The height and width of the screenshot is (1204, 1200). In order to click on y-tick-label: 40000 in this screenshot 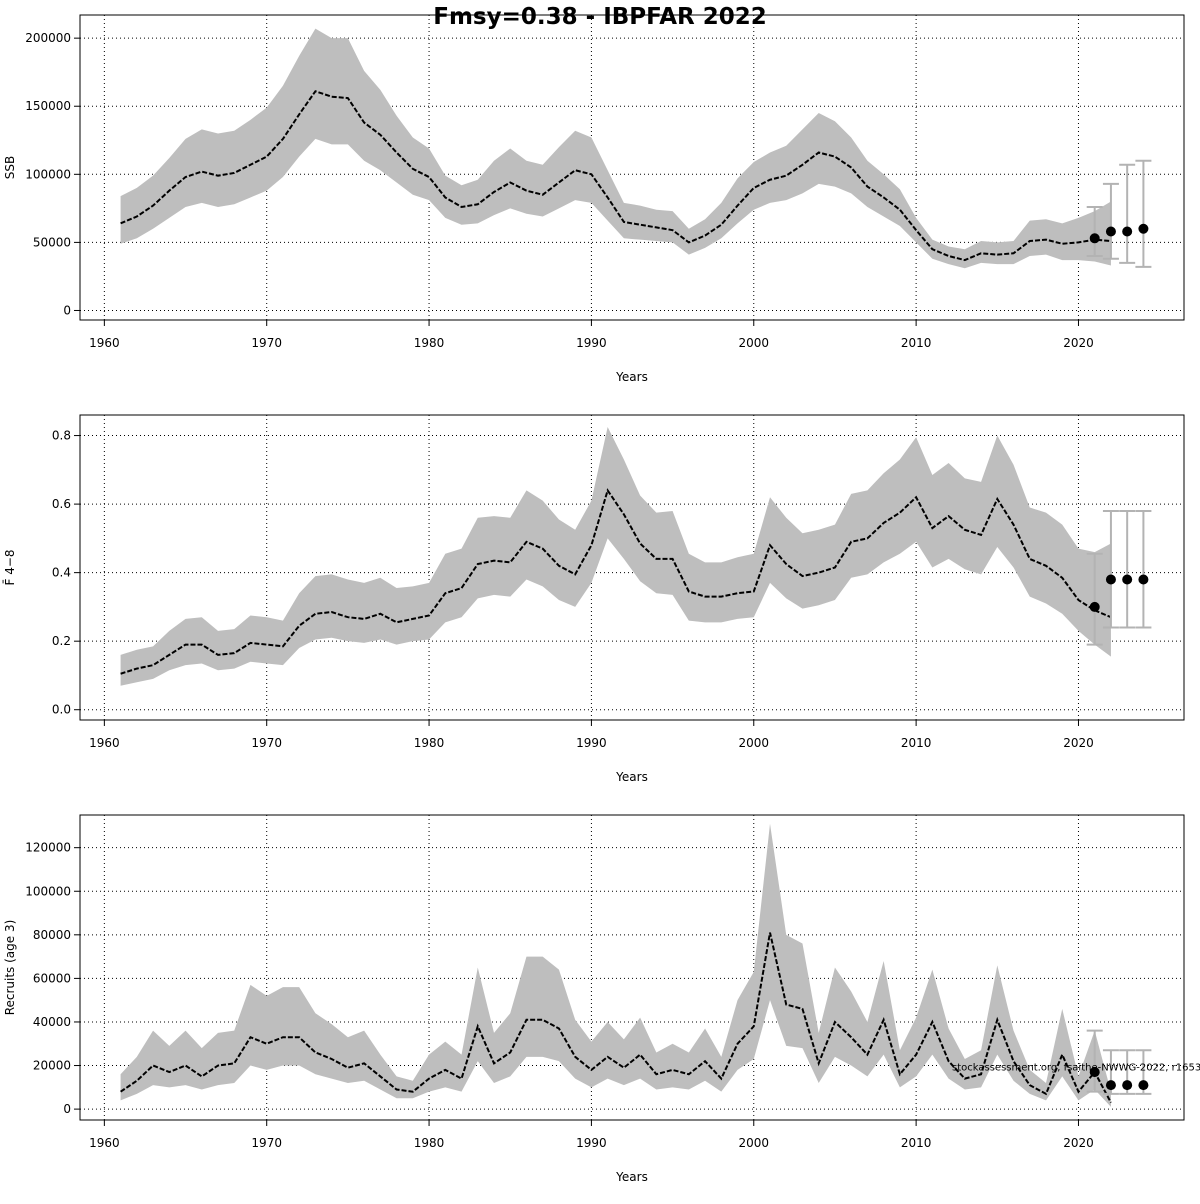, I will do `click(52, 1022)`.